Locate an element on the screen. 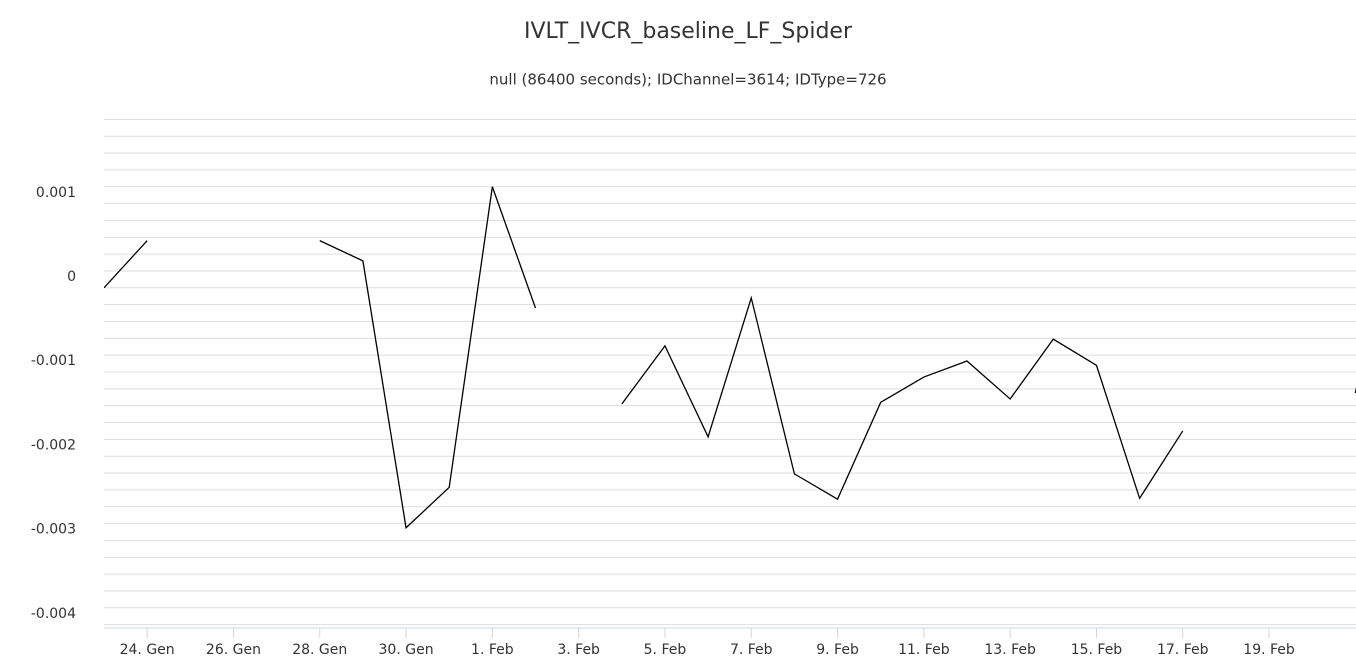 Image resolution: width=1356 pixels, height=661 pixels. x-tick-label: 30. Gen is located at coordinates (406, 650).